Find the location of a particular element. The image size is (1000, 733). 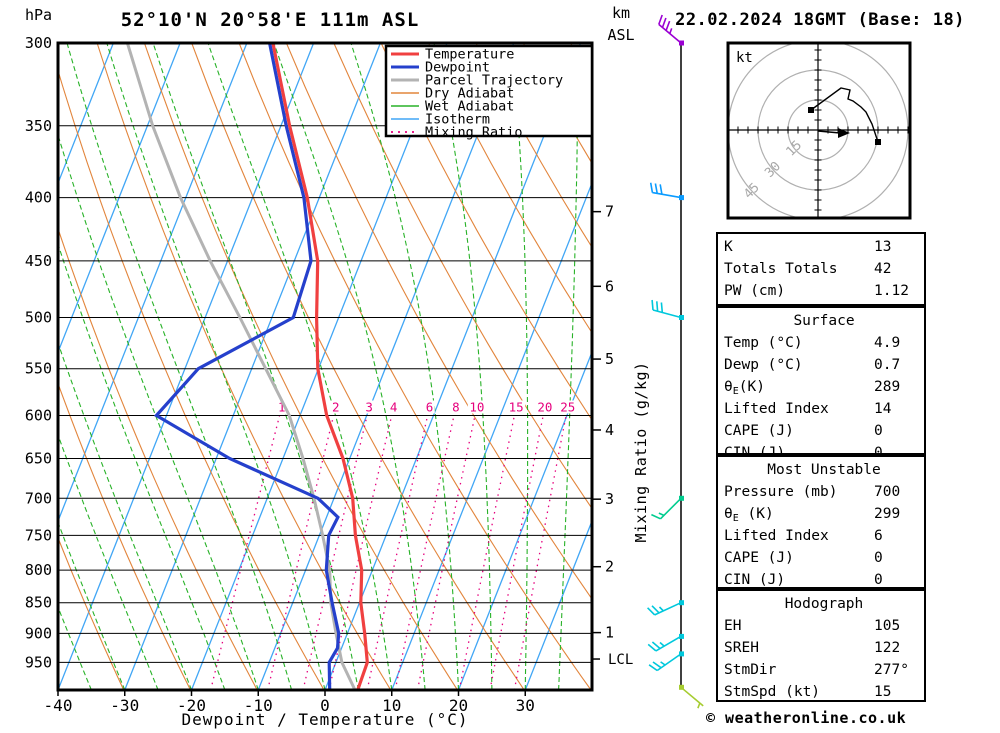

svg-text: kt is located at coordinates (744, 58).